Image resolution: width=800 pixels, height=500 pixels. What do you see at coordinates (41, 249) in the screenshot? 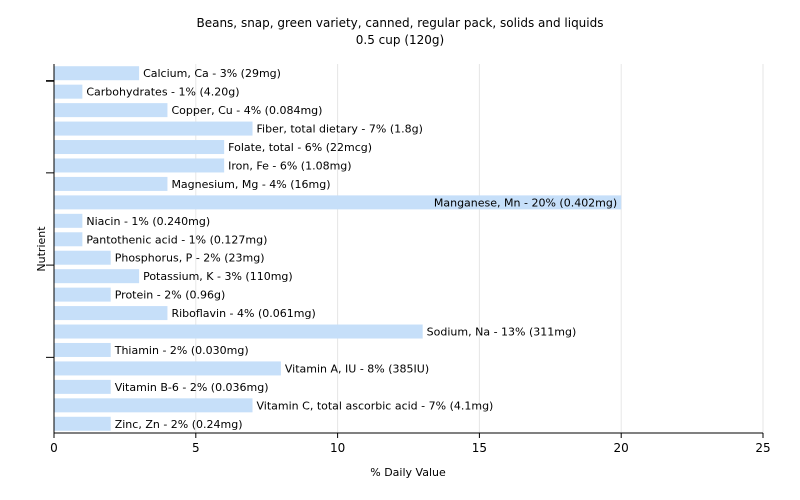
I see `y-axis-label: Nutrient` at bounding box center [41, 249].